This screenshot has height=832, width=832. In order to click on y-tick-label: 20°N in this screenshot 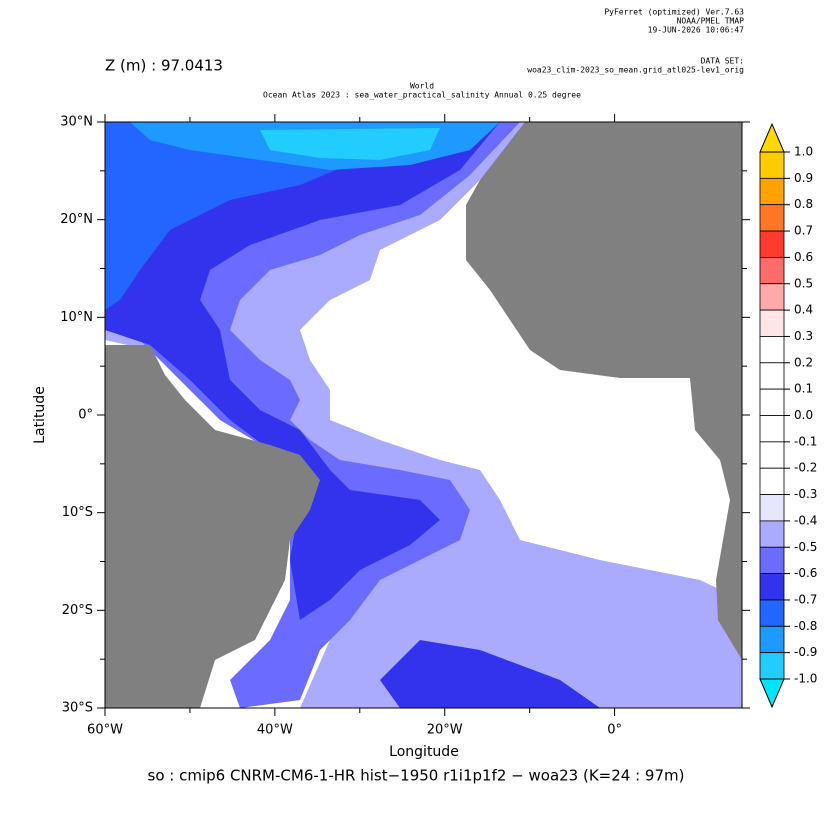, I will do `click(76, 219)`.